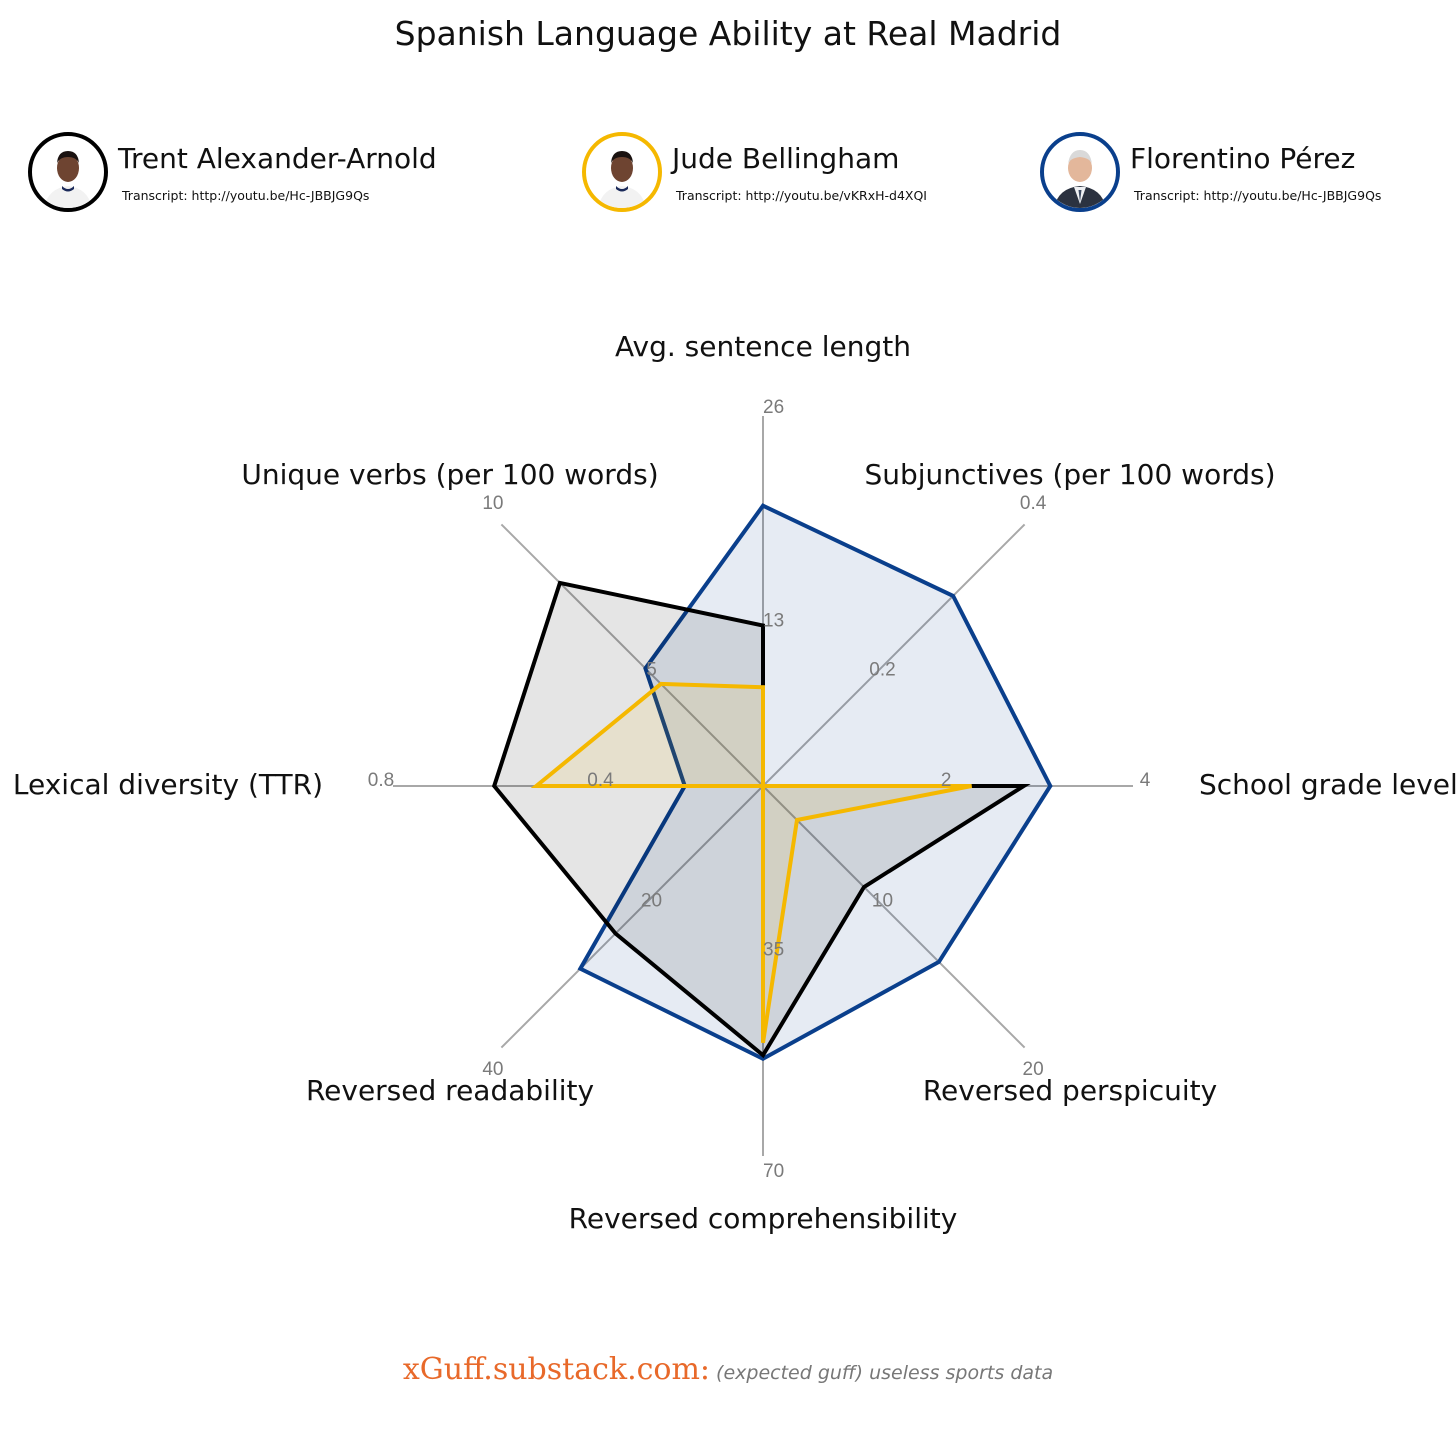 This screenshot has width=1456, height=1448. Describe the element at coordinates (1069, 474) in the screenshot. I see `axis-label: Subjunctives (per 100 words)` at that location.